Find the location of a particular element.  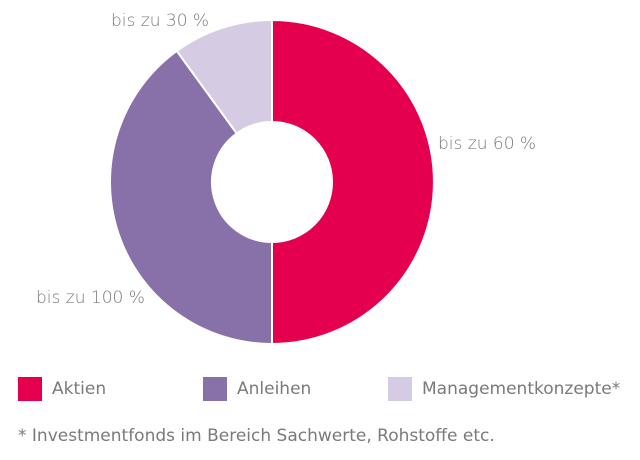

legend-label: Anleihen is located at coordinates (274, 389).